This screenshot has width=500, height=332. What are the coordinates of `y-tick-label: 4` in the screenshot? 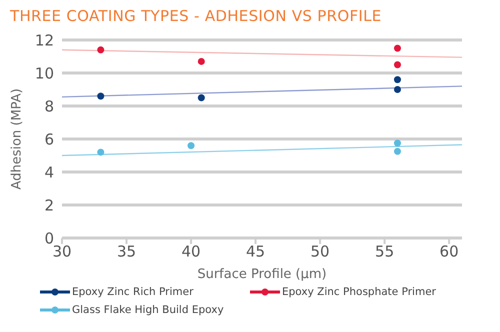 It's located at (49, 172).